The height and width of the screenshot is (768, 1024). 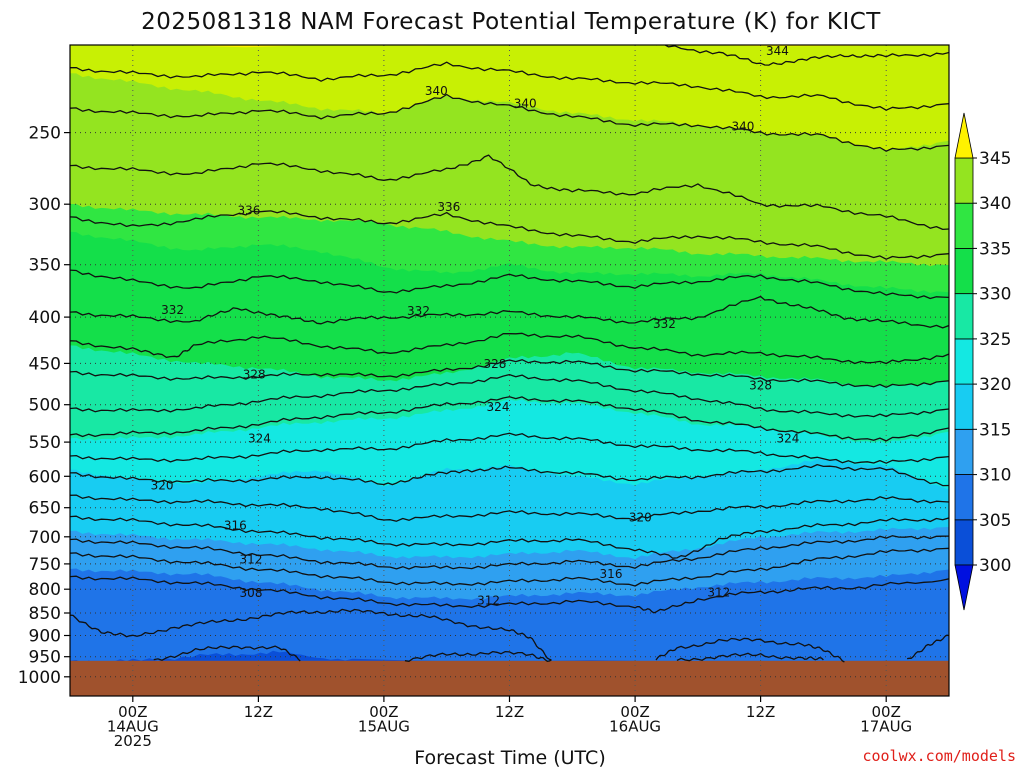 I want to click on colorbar-over-triangle, so click(x=964, y=135).